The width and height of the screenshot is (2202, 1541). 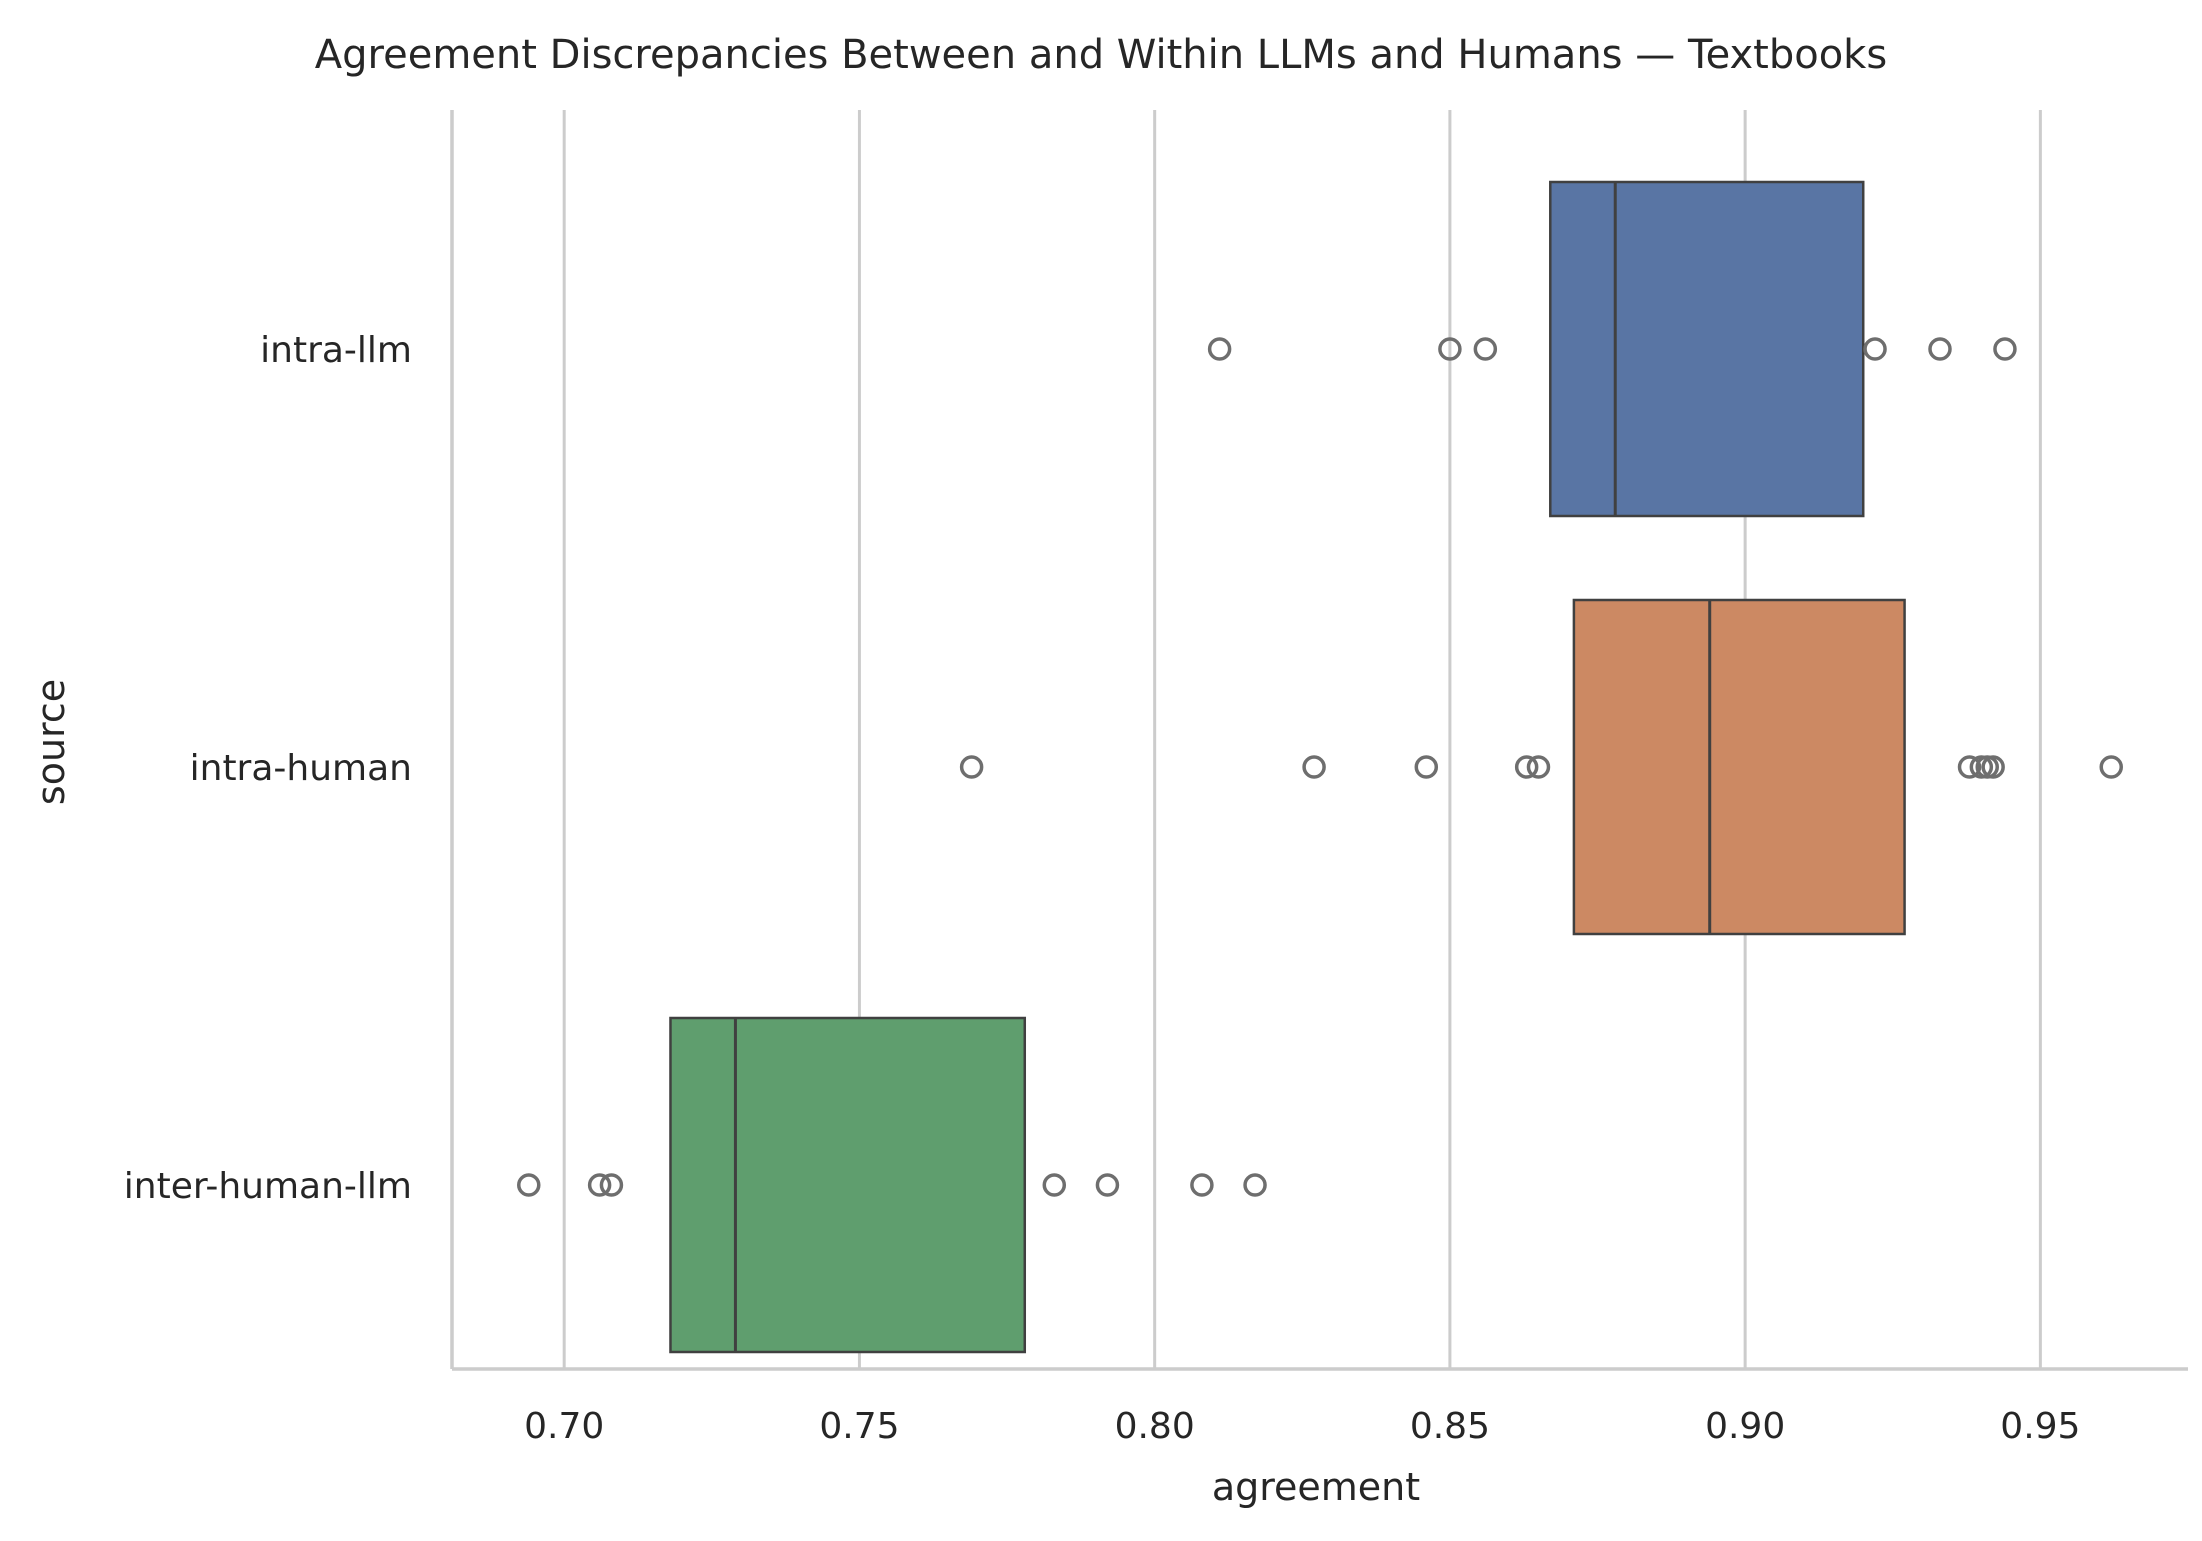 I want to click on x-tick-label: 0.90, so click(x=1745, y=1426).